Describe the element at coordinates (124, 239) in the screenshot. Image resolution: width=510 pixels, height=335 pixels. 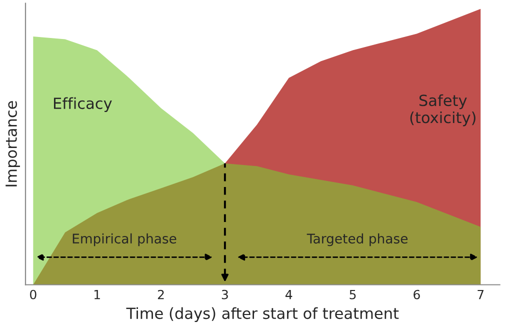
I see `annotation: Empirical phase` at that location.